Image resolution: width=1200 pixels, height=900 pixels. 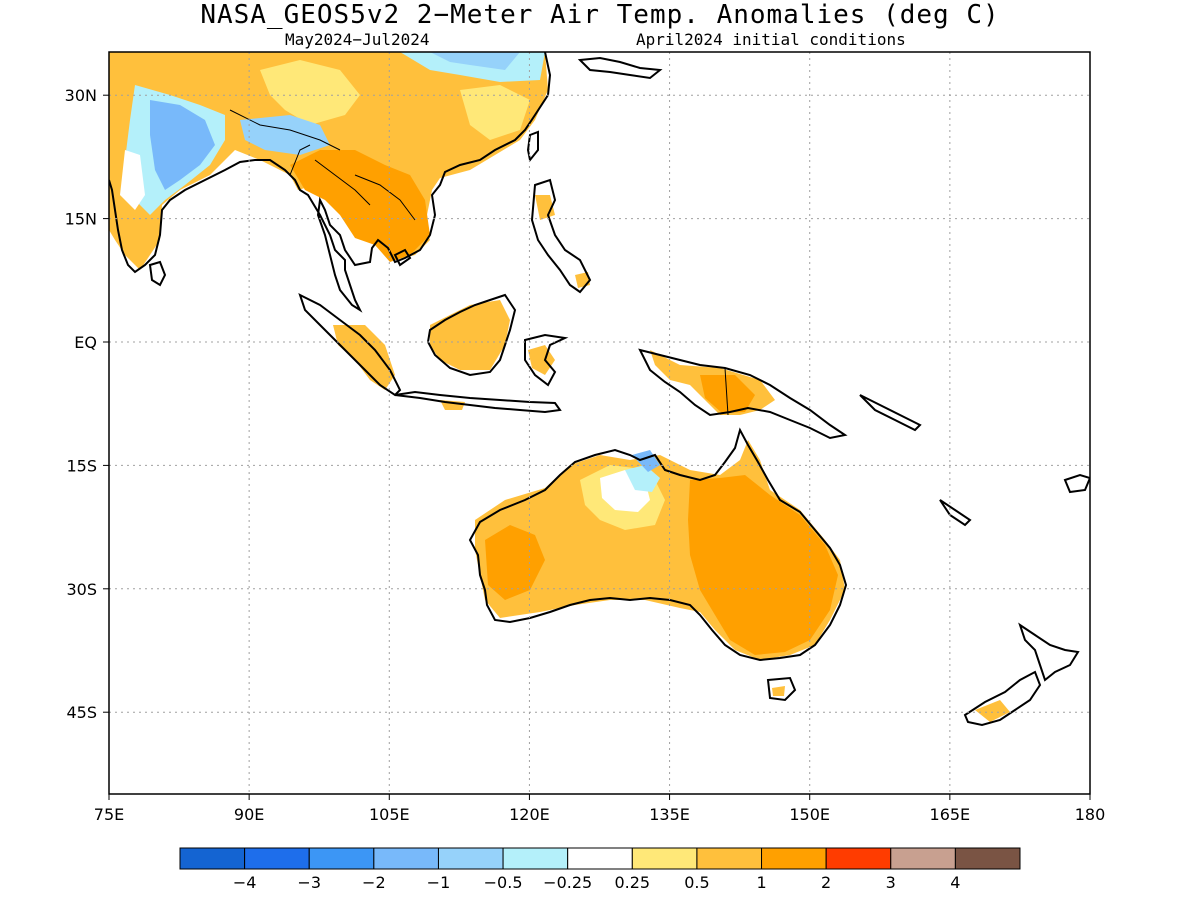 What do you see at coordinates (132, 180) in the screenshot?
I see `anomaly-region-india-white` at bounding box center [132, 180].